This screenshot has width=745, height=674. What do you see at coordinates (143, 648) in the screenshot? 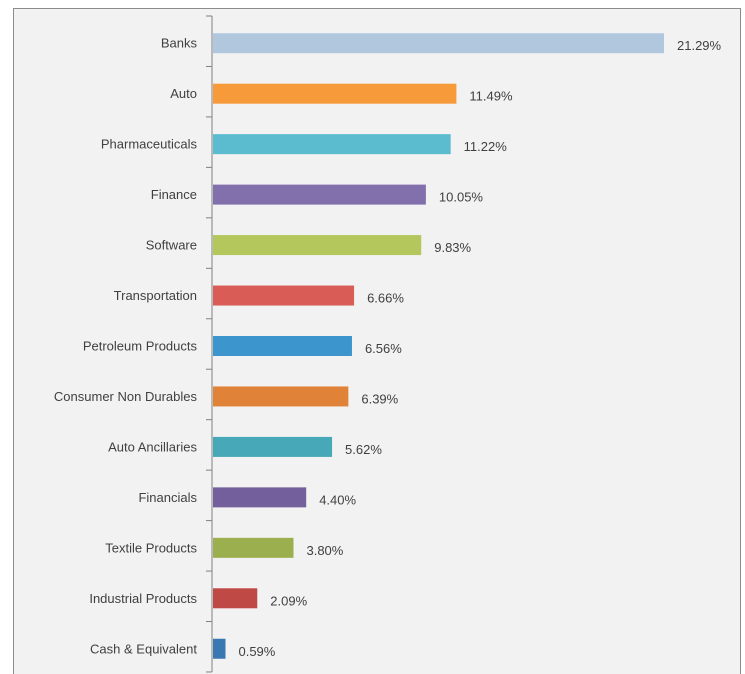
I see `category-label: Cash & Equivalent` at bounding box center [143, 648].